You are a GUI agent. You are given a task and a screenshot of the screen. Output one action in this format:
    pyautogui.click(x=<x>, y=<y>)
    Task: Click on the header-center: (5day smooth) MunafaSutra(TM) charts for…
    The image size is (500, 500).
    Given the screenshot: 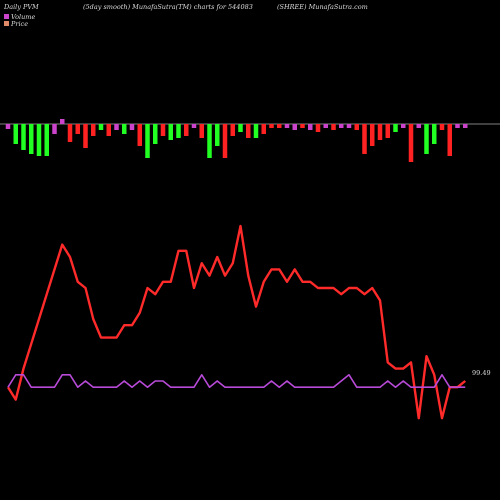 What is the action you would take?
    pyautogui.click(x=168, y=7)
    